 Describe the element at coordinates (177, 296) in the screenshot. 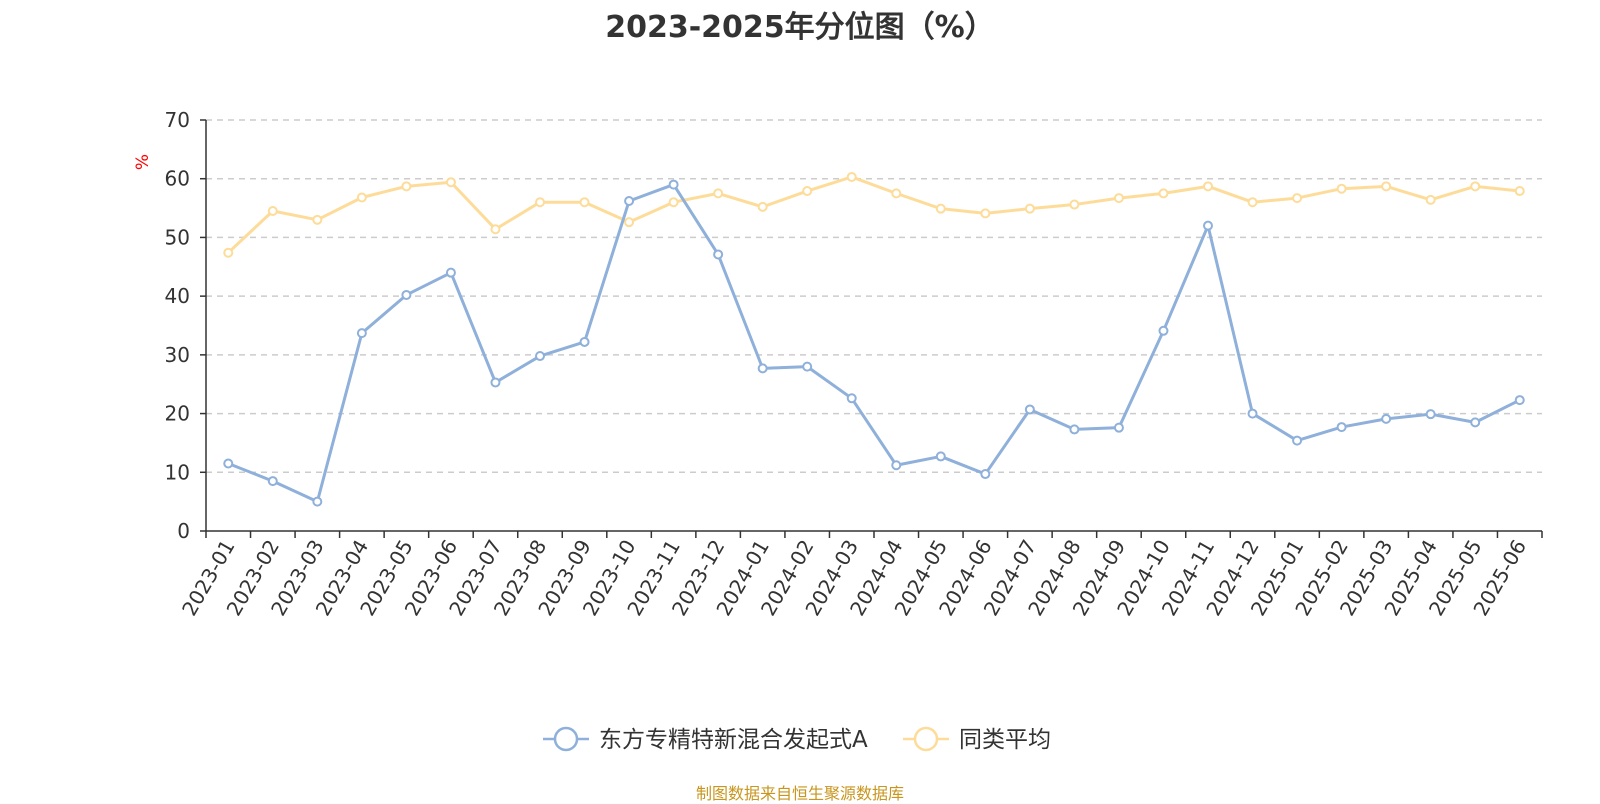

I see `y-tick-label: 40` at that location.